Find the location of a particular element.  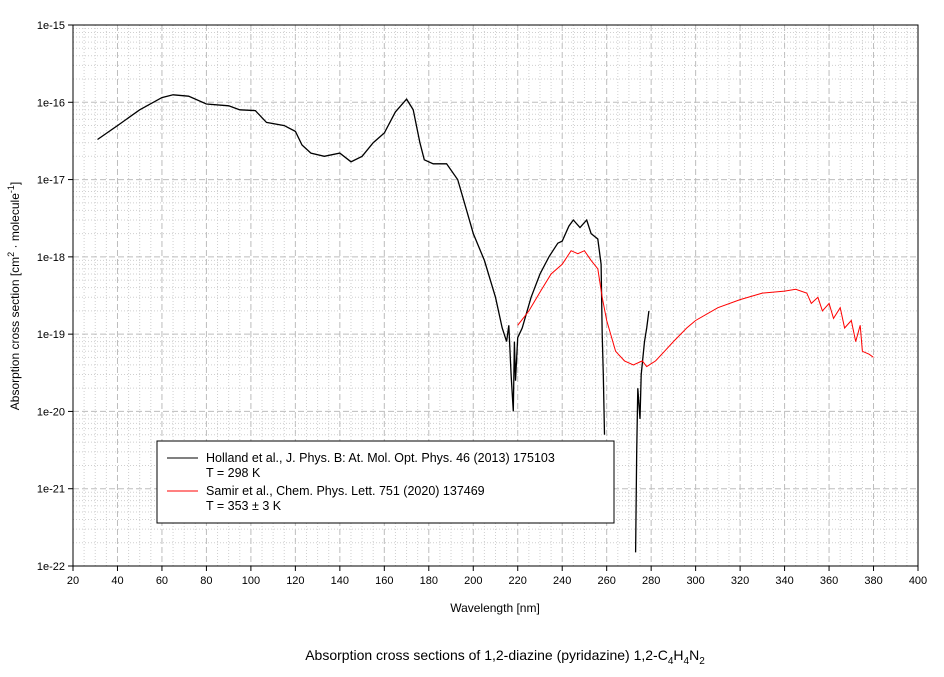

legend-box is located at coordinates (385, 482).